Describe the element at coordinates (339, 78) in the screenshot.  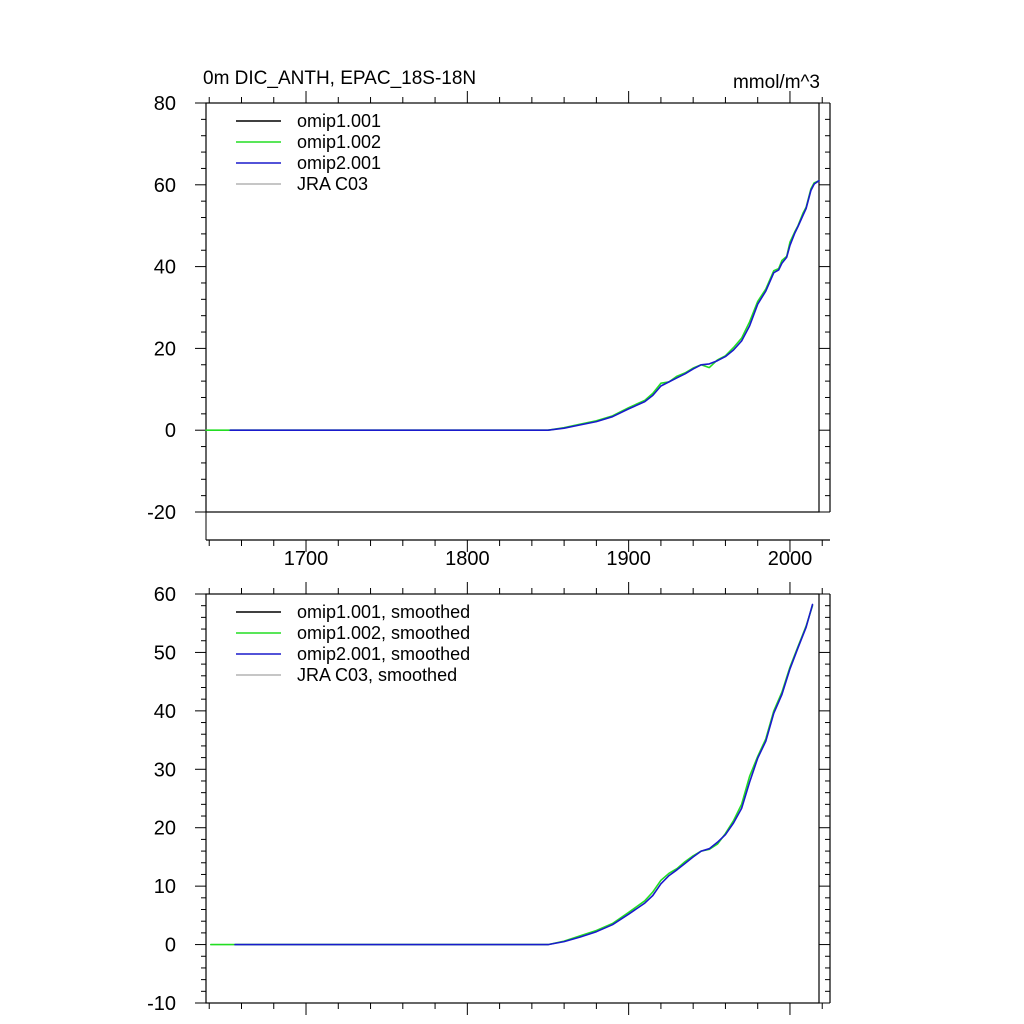
I see `chart-title: 0m DIC_ANTH, EPAC_18S-18N` at that location.